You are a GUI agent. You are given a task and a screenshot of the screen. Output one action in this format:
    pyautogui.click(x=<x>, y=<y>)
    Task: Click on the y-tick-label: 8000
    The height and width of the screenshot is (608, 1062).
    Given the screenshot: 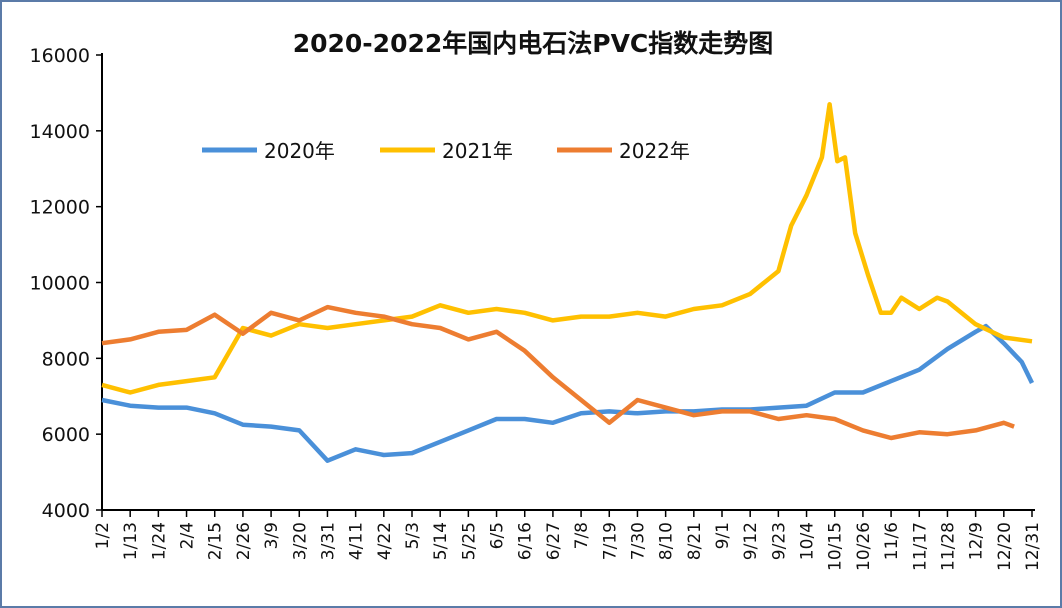 What is the action you would take?
    pyautogui.click(x=66, y=359)
    